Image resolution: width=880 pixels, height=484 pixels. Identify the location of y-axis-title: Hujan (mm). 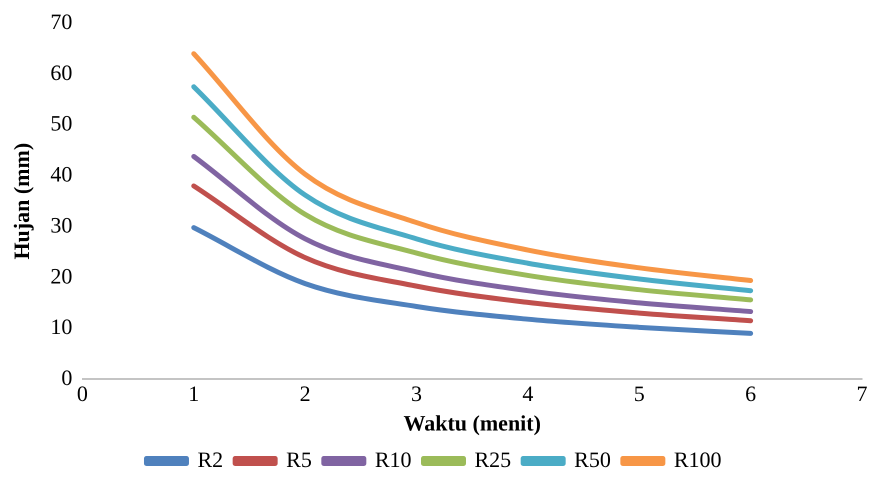
(21, 201).